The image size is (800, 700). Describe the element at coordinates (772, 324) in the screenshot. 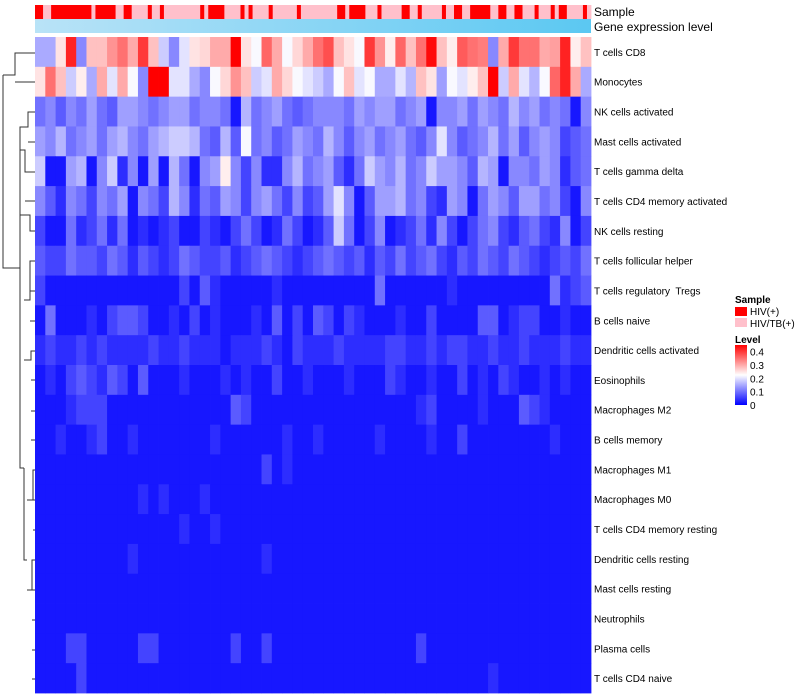

I see `legend-hivtb-label: HIV/TB(+)` at that location.